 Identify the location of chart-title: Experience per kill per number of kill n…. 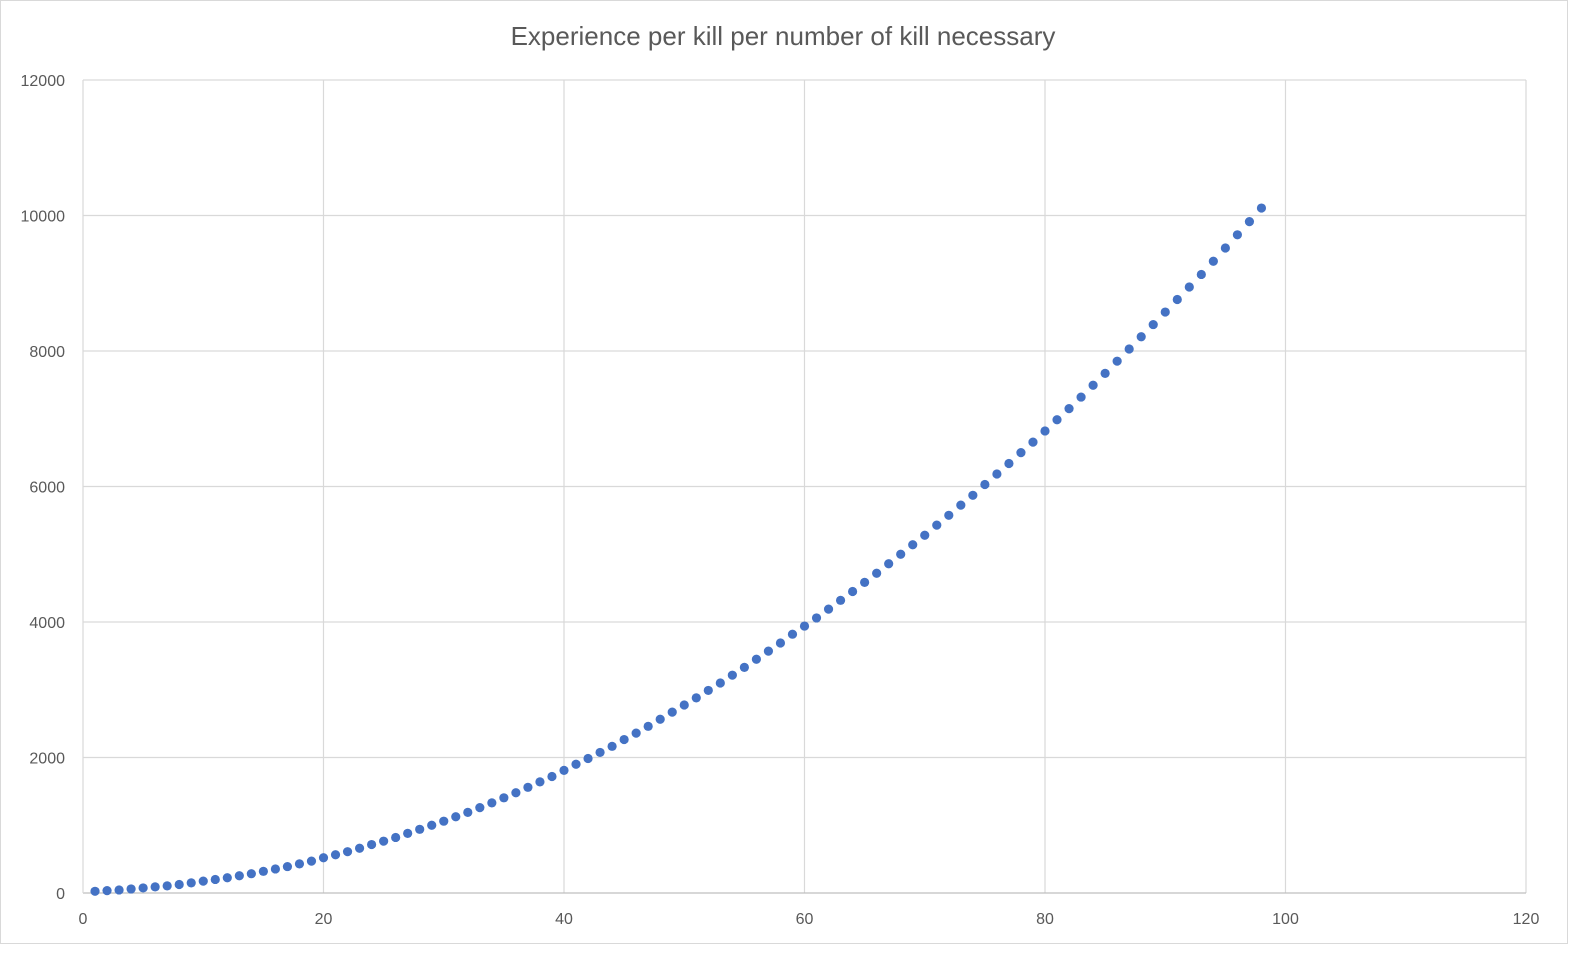
(783, 36).